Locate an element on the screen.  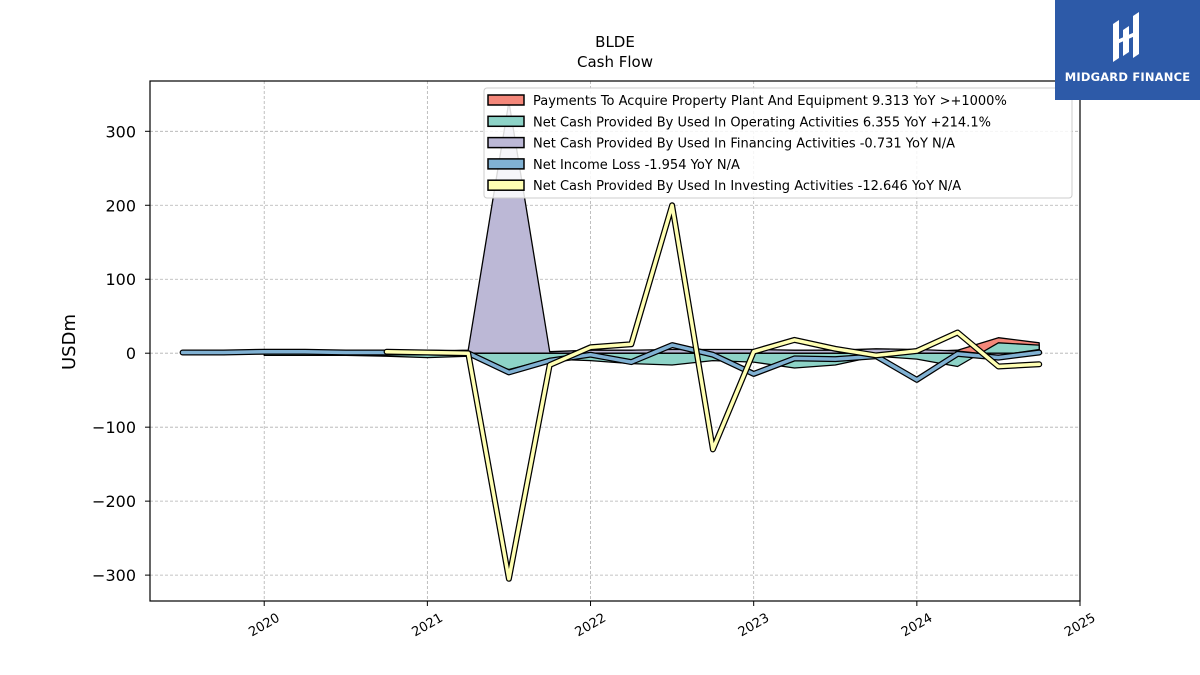
chart-subtitle: Cash Flow is located at coordinates (615, 62).